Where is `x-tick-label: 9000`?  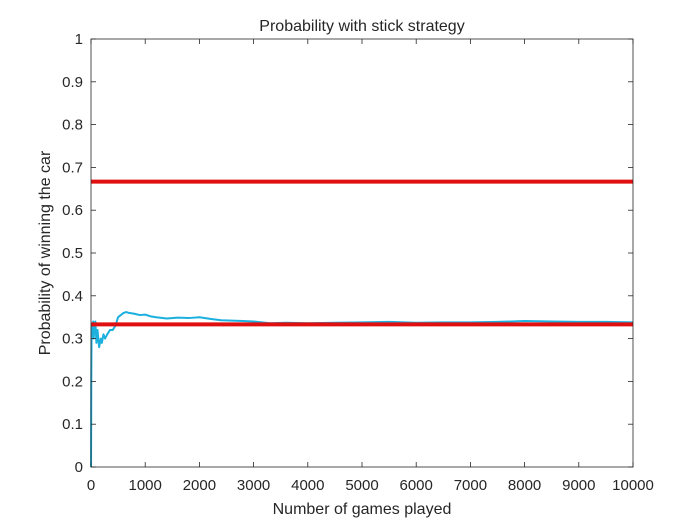 x-tick-label: 9000 is located at coordinates (578, 485).